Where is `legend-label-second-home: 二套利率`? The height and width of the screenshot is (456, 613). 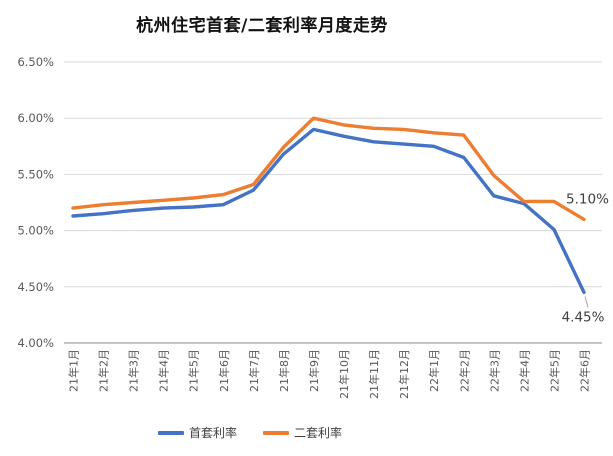
legend-label-second-home: 二套利率 is located at coordinates (318, 433).